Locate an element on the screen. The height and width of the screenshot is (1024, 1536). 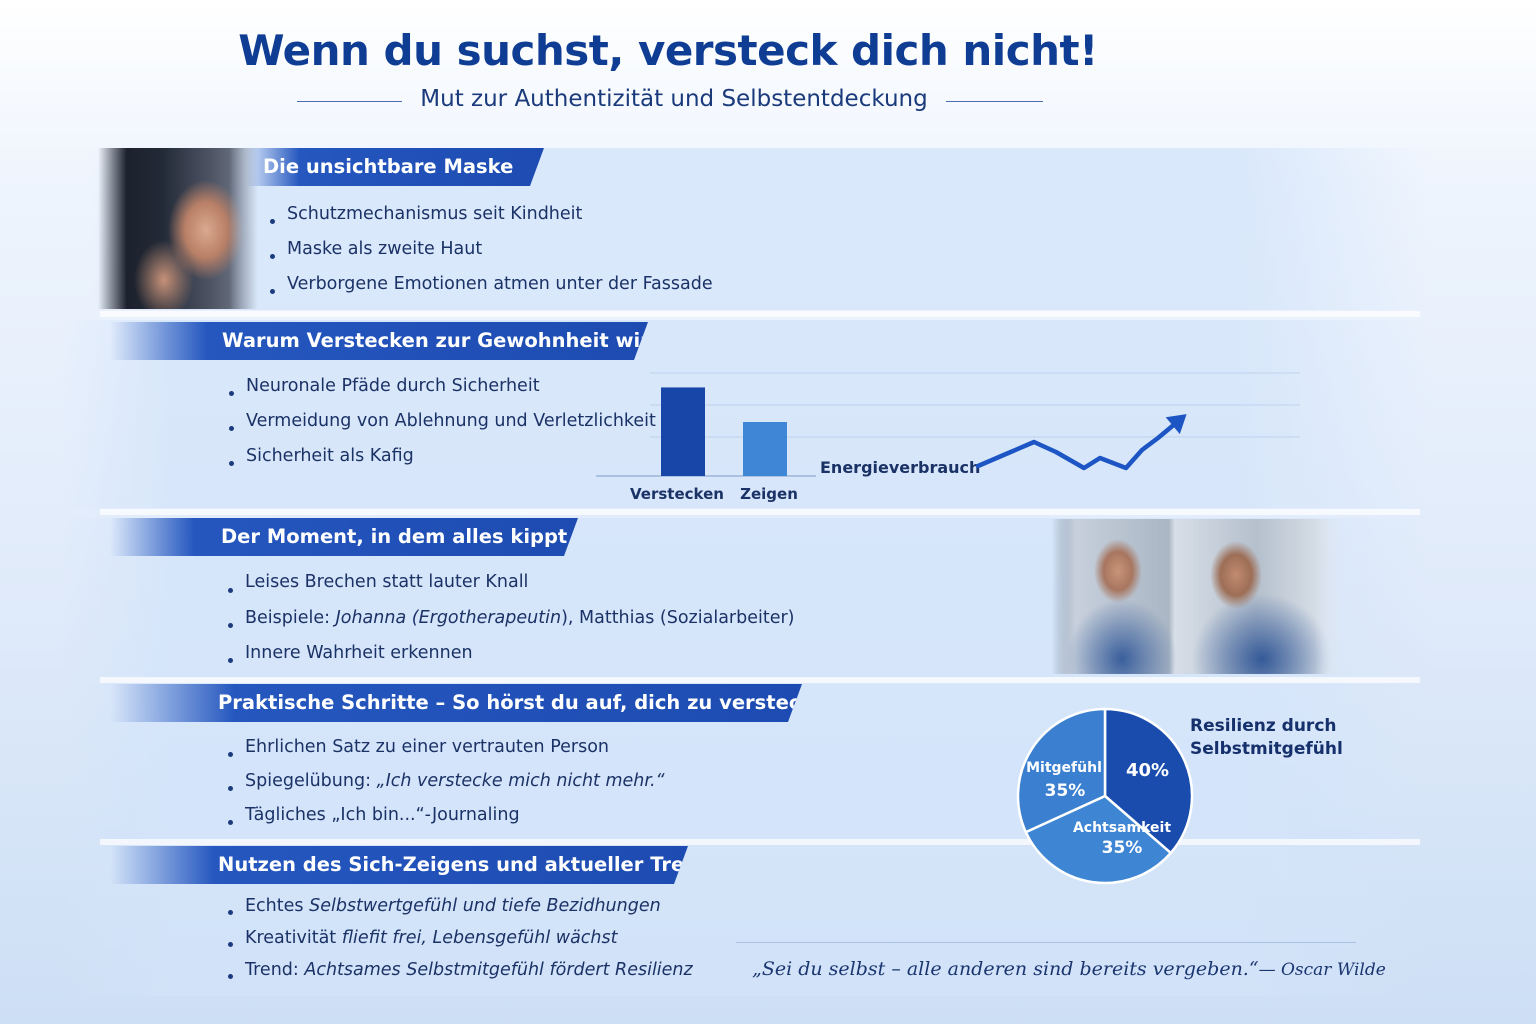
pie-slice-label: Mitgefühl is located at coordinates (1064, 768).